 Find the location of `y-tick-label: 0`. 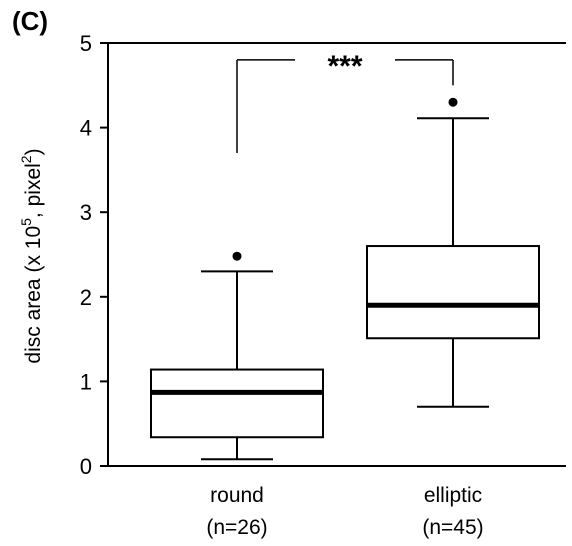

y-tick-label: 0 is located at coordinates (86, 466).